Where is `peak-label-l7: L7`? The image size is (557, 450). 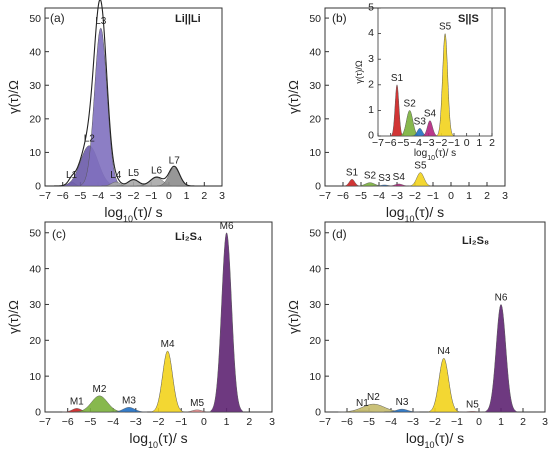
peak-label-l7: L7 is located at coordinates (175, 161).